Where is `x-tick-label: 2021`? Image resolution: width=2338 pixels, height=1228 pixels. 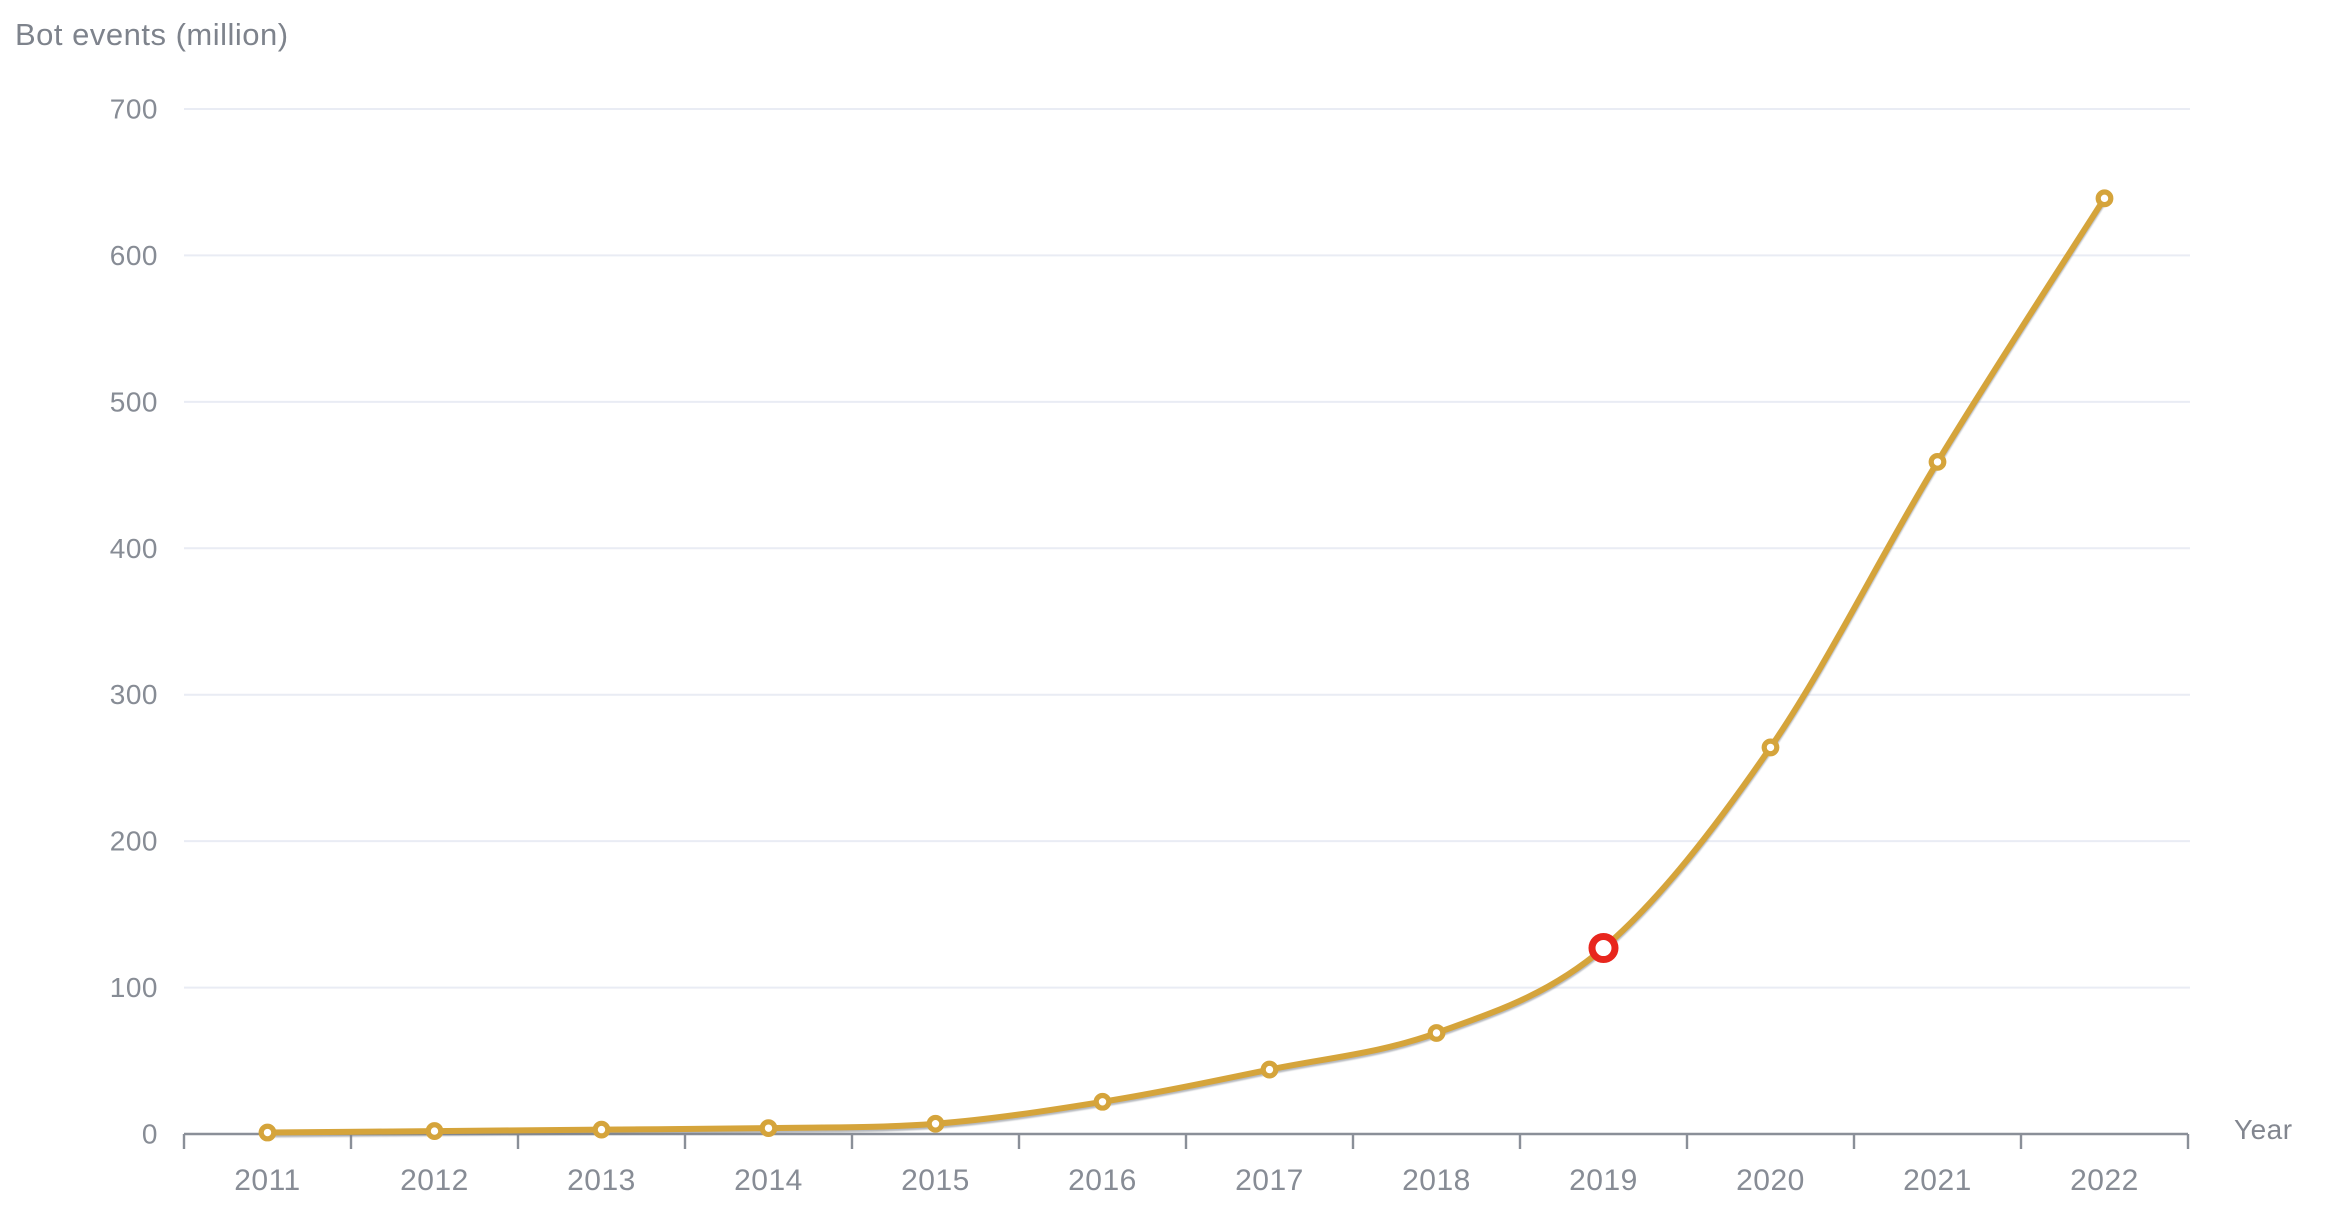
x-tick-label: 2021 is located at coordinates (1937, 1180).